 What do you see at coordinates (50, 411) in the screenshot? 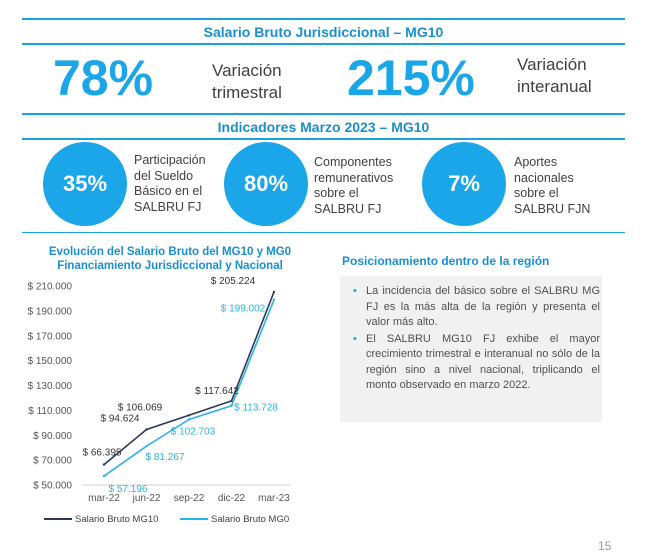
I see `y-tick-label: $ 110.000` at bounding box center [50, 411].